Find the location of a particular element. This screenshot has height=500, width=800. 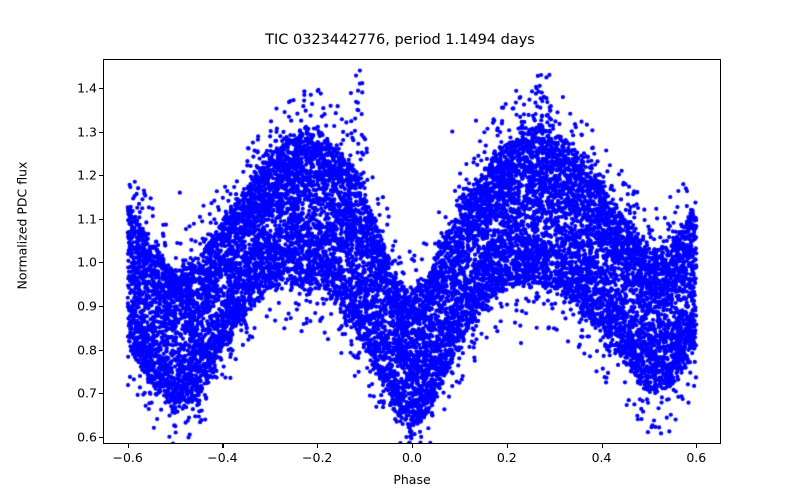

y-axis-tick-labels: 0.6 0.7 0.8 0.9 1.0 1.1 1.2 1.3 1.4 is located at coordinates (69, 252).